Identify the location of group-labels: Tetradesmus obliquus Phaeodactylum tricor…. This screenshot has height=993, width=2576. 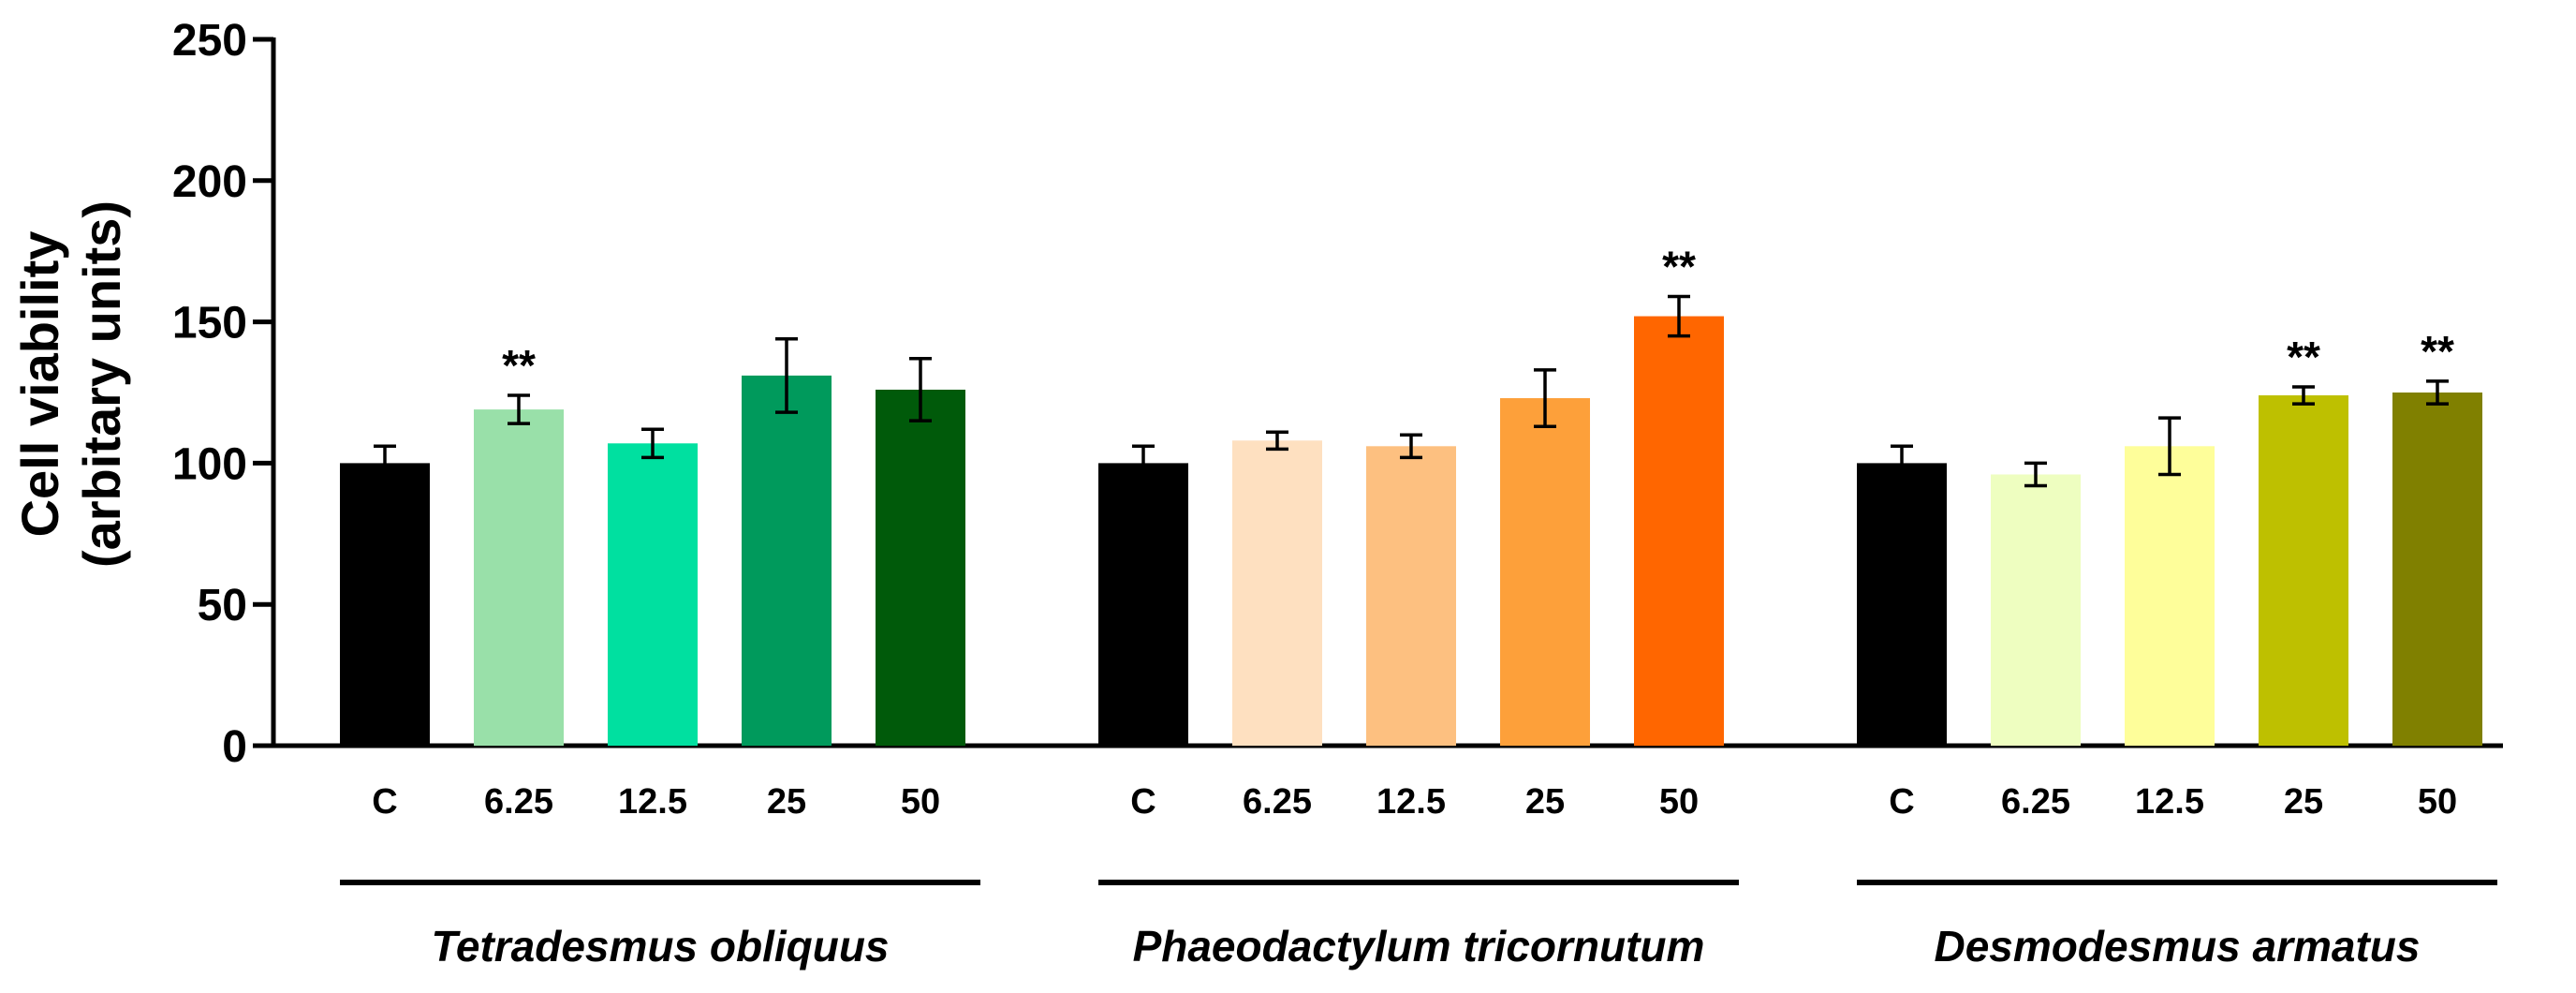
(1418, 925).